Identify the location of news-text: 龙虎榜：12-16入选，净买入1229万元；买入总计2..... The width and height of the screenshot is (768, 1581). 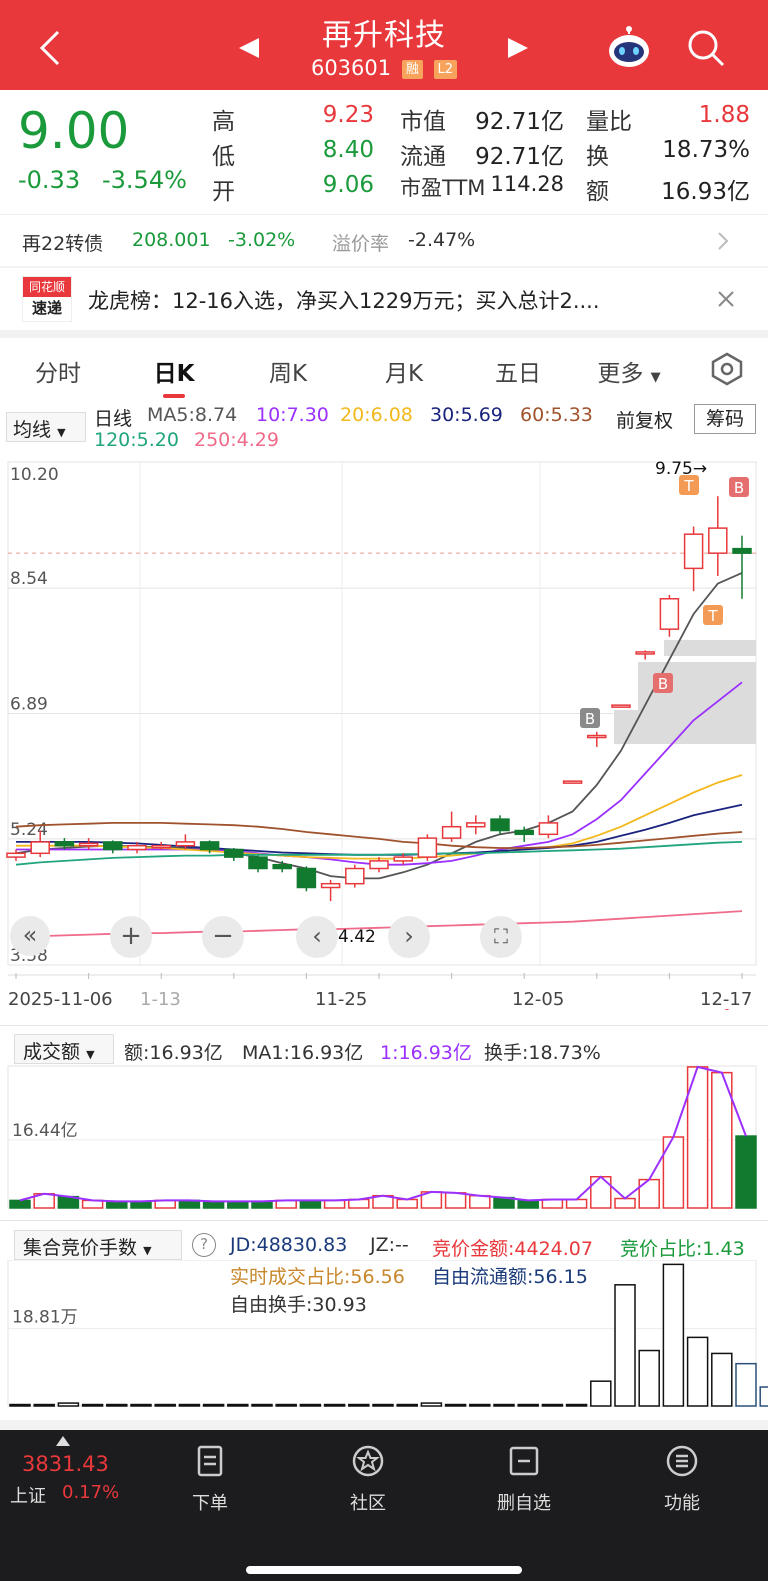
(344, 301).